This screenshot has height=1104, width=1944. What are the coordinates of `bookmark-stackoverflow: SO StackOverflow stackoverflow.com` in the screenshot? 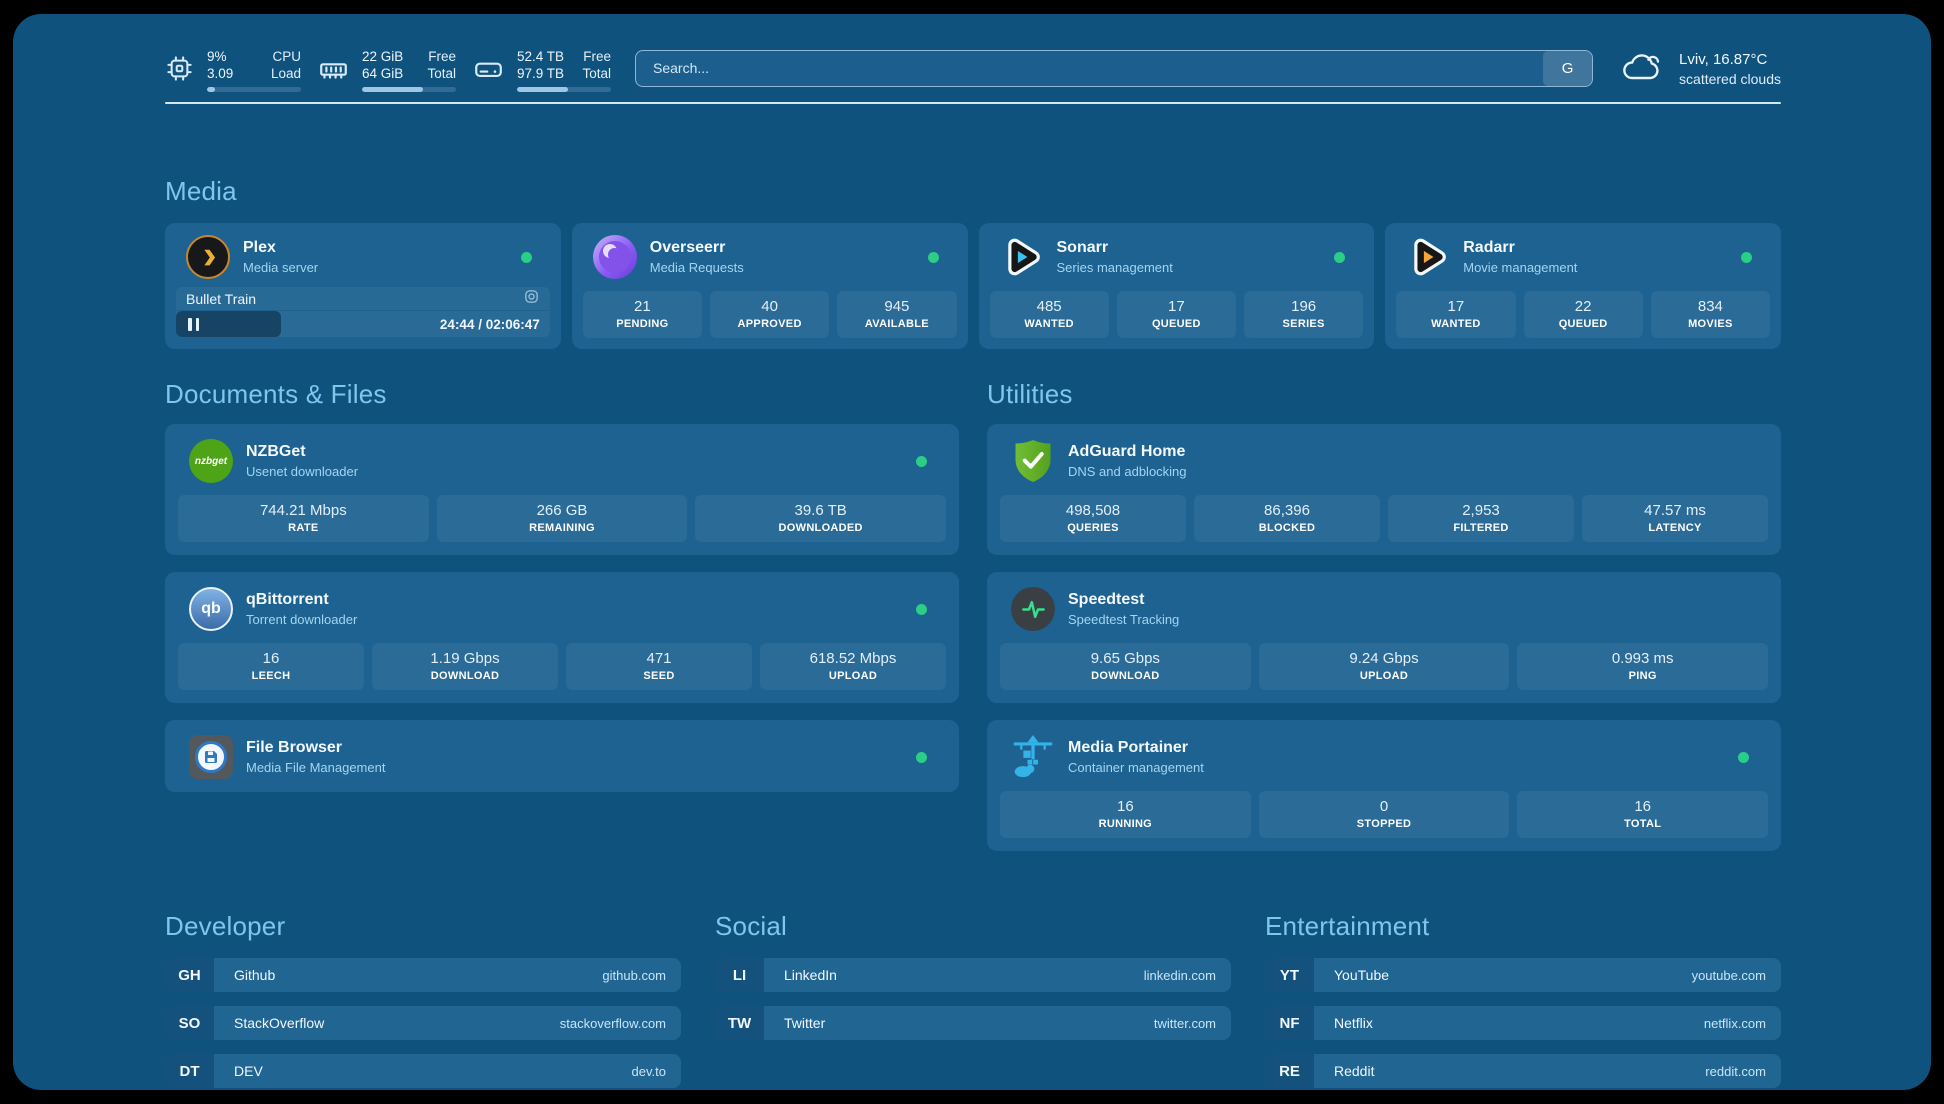 It's located at (423, 1023).